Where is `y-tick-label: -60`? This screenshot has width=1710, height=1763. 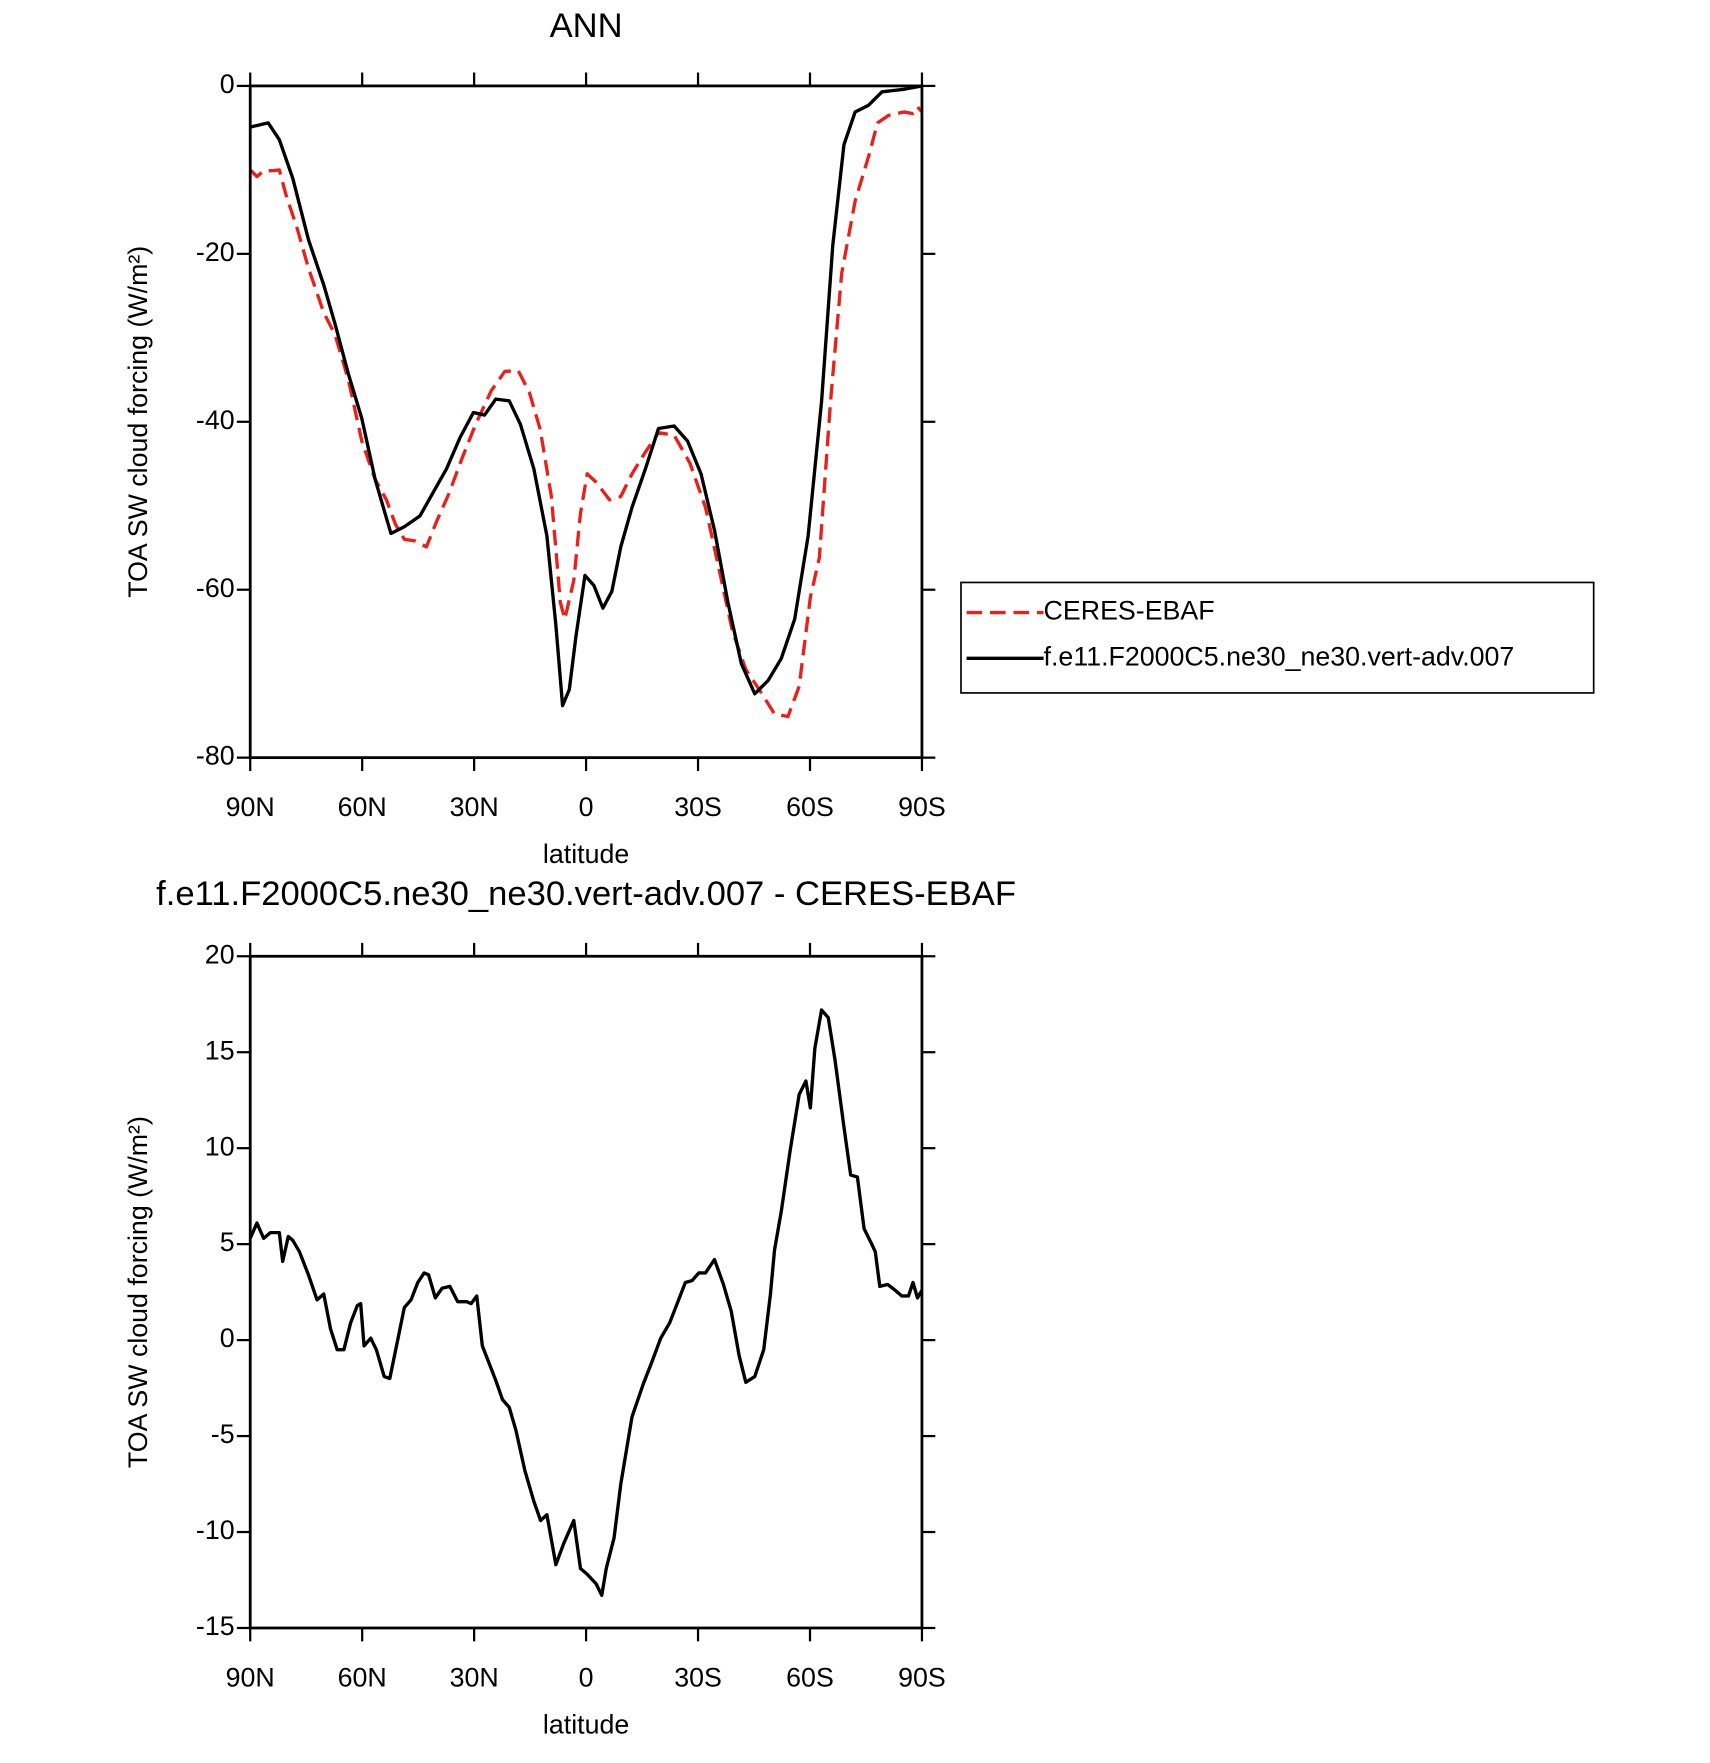 y-tick-label: -60 is located at coordinates (215, 588).